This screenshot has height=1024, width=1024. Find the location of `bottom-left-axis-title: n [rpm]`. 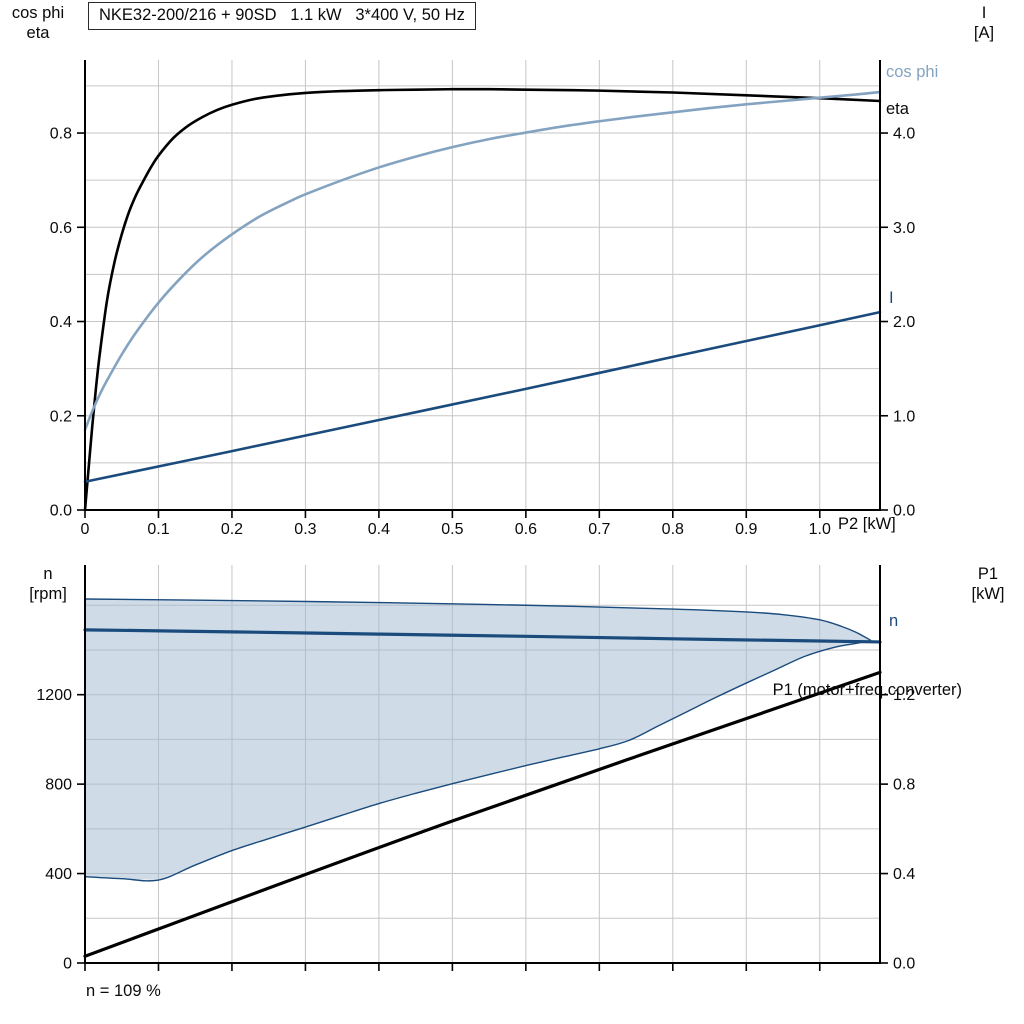

bottom-left-axis-title: n [rpm] is located at coordinates (48, 584).